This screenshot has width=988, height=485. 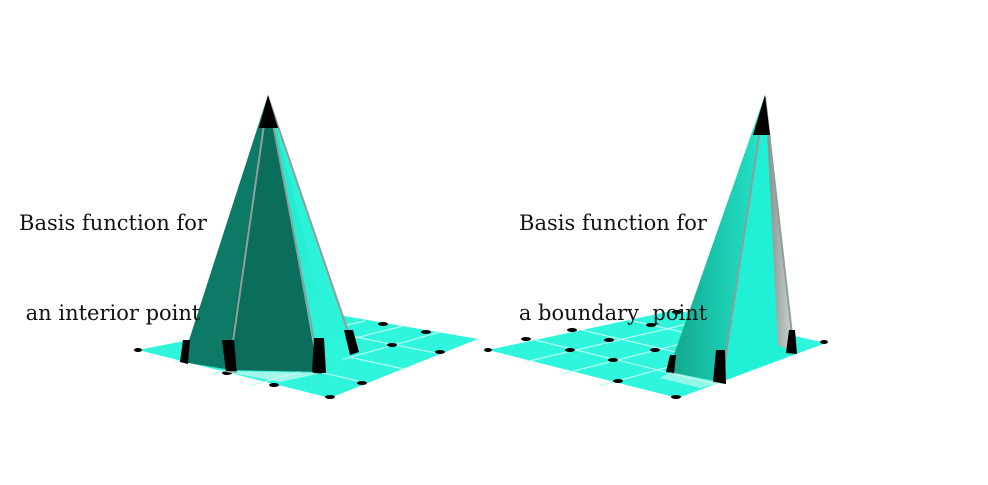 I want to click on boundary-pyramid-face-left, so click(x=716, y=238).